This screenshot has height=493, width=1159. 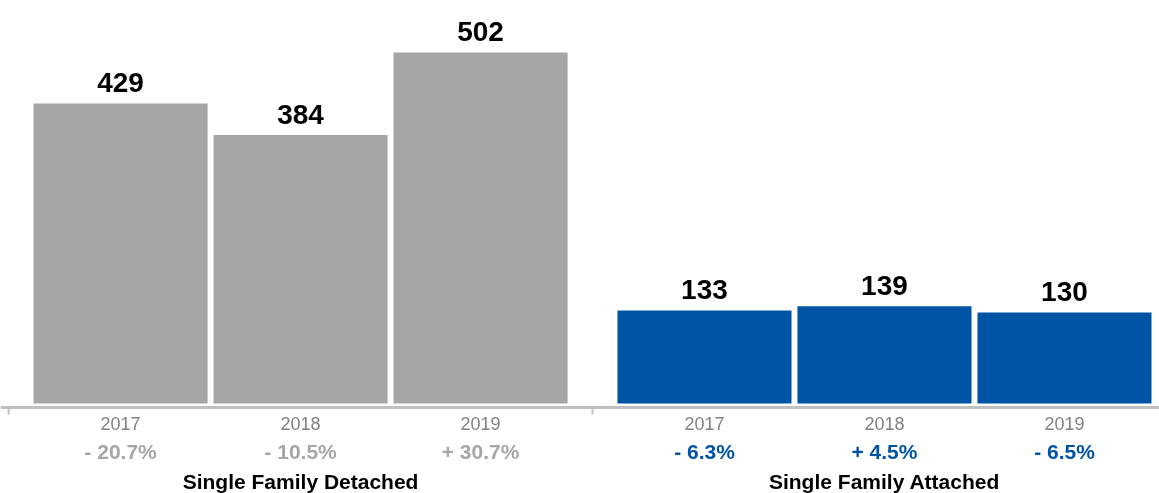 I want to click on data-label: 139, so click(x=884, y=285).